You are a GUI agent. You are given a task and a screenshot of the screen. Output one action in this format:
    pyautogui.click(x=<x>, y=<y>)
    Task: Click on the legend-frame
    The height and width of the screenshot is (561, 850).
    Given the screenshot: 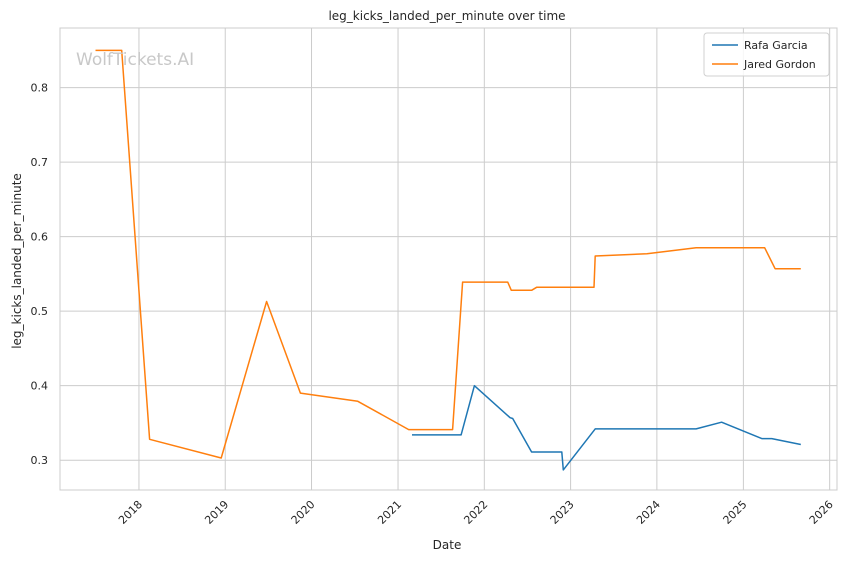 What is the action you would take?
    pyautogui.click(x=766, y=54)
    